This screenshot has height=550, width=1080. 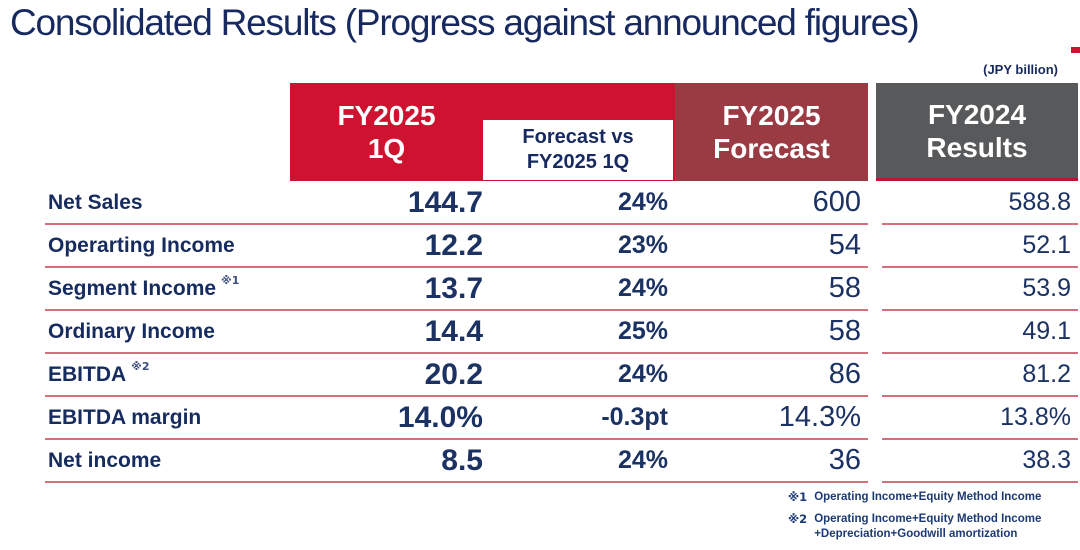 I want to click on header-fy2024-results-line2: Results, so click(x=977, y=147).